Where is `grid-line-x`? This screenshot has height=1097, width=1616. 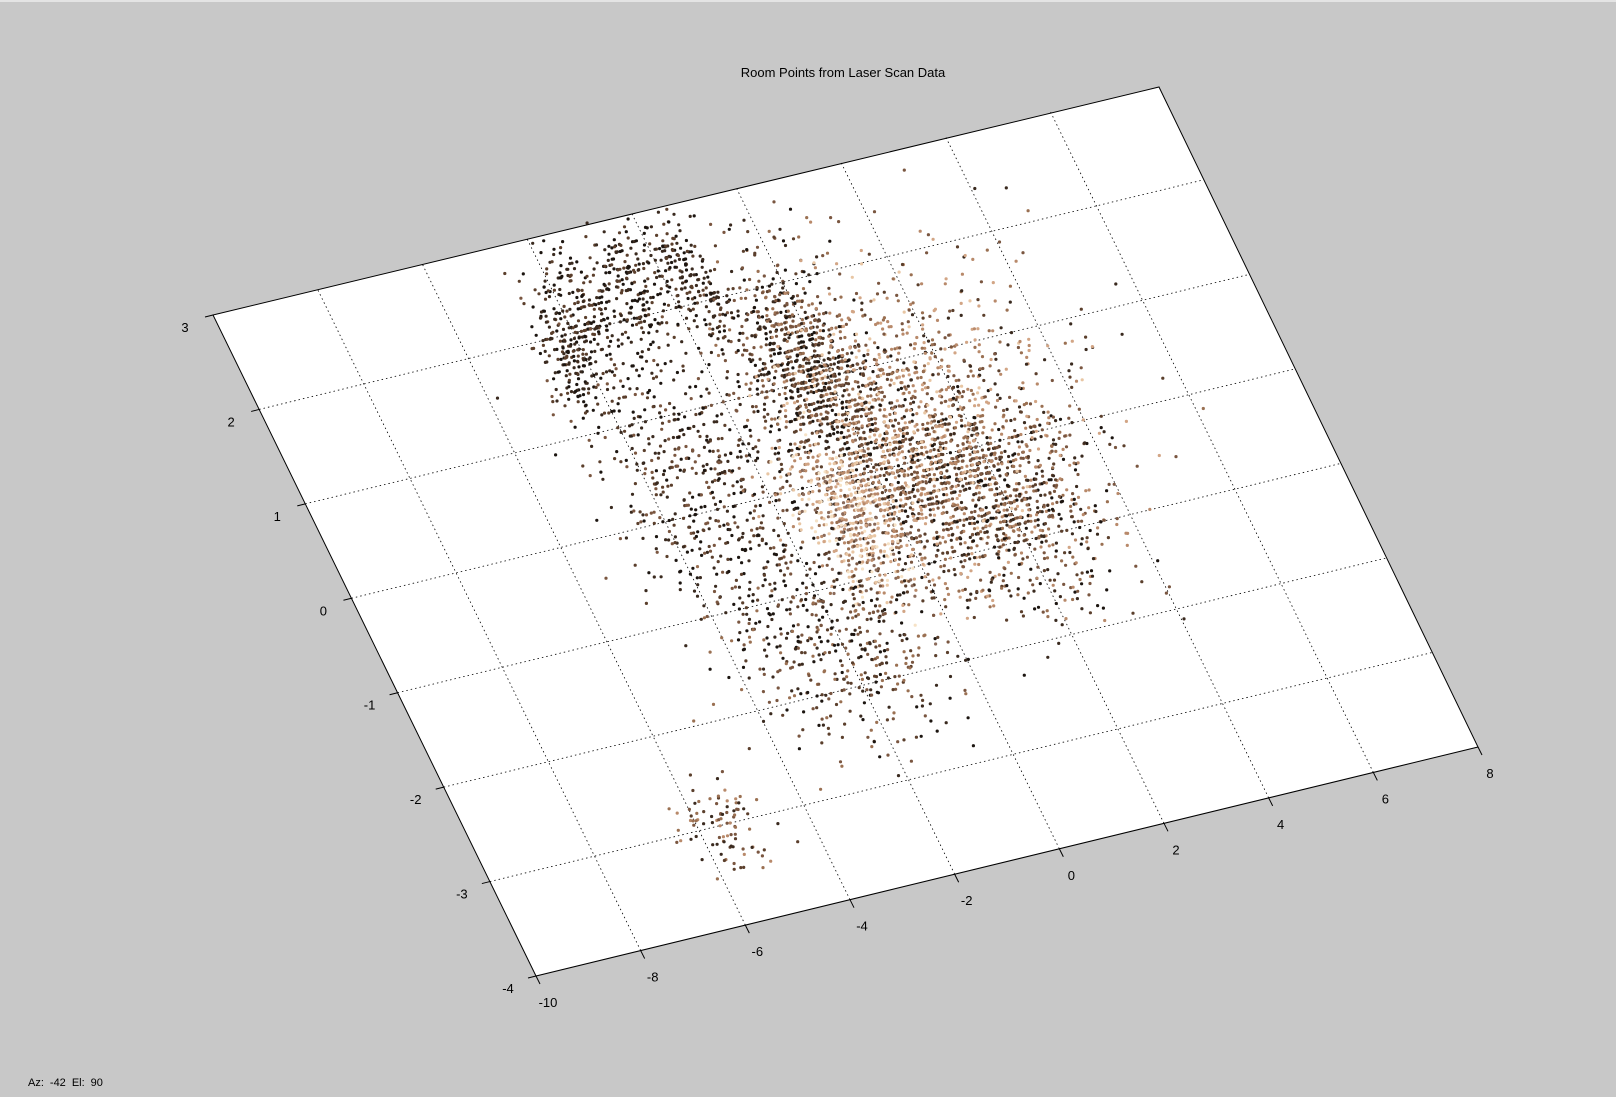 grid-line-x is located at coordinates (1002, 493).